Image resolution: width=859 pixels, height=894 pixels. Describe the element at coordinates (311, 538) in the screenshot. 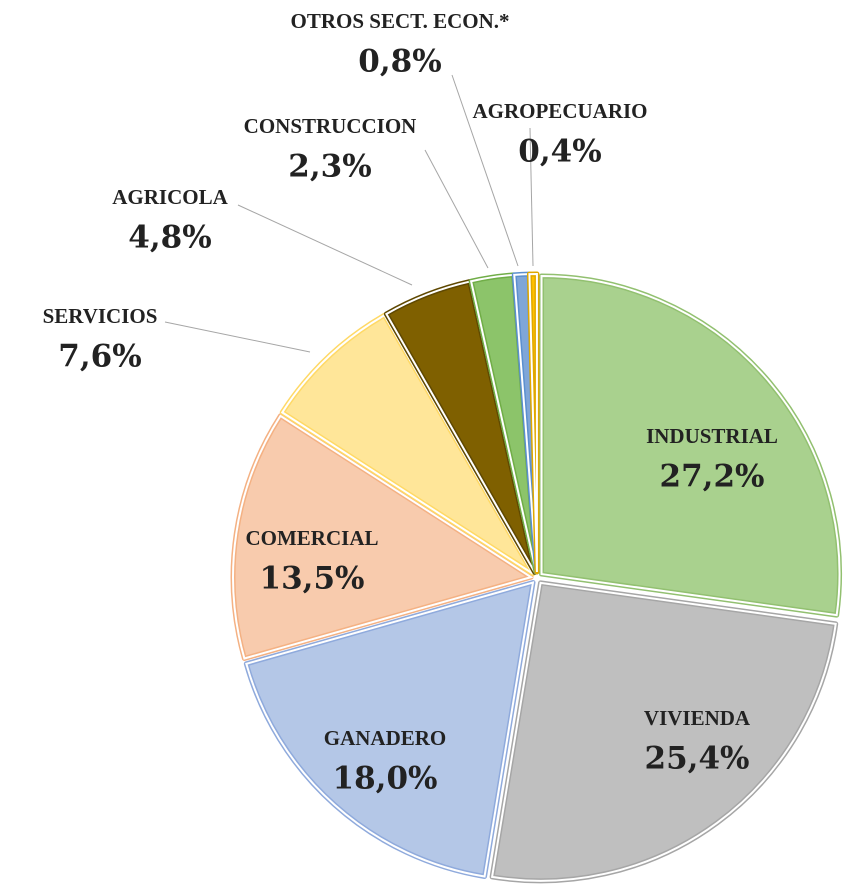

I see `slice-name: COMERCIAL` at that location.